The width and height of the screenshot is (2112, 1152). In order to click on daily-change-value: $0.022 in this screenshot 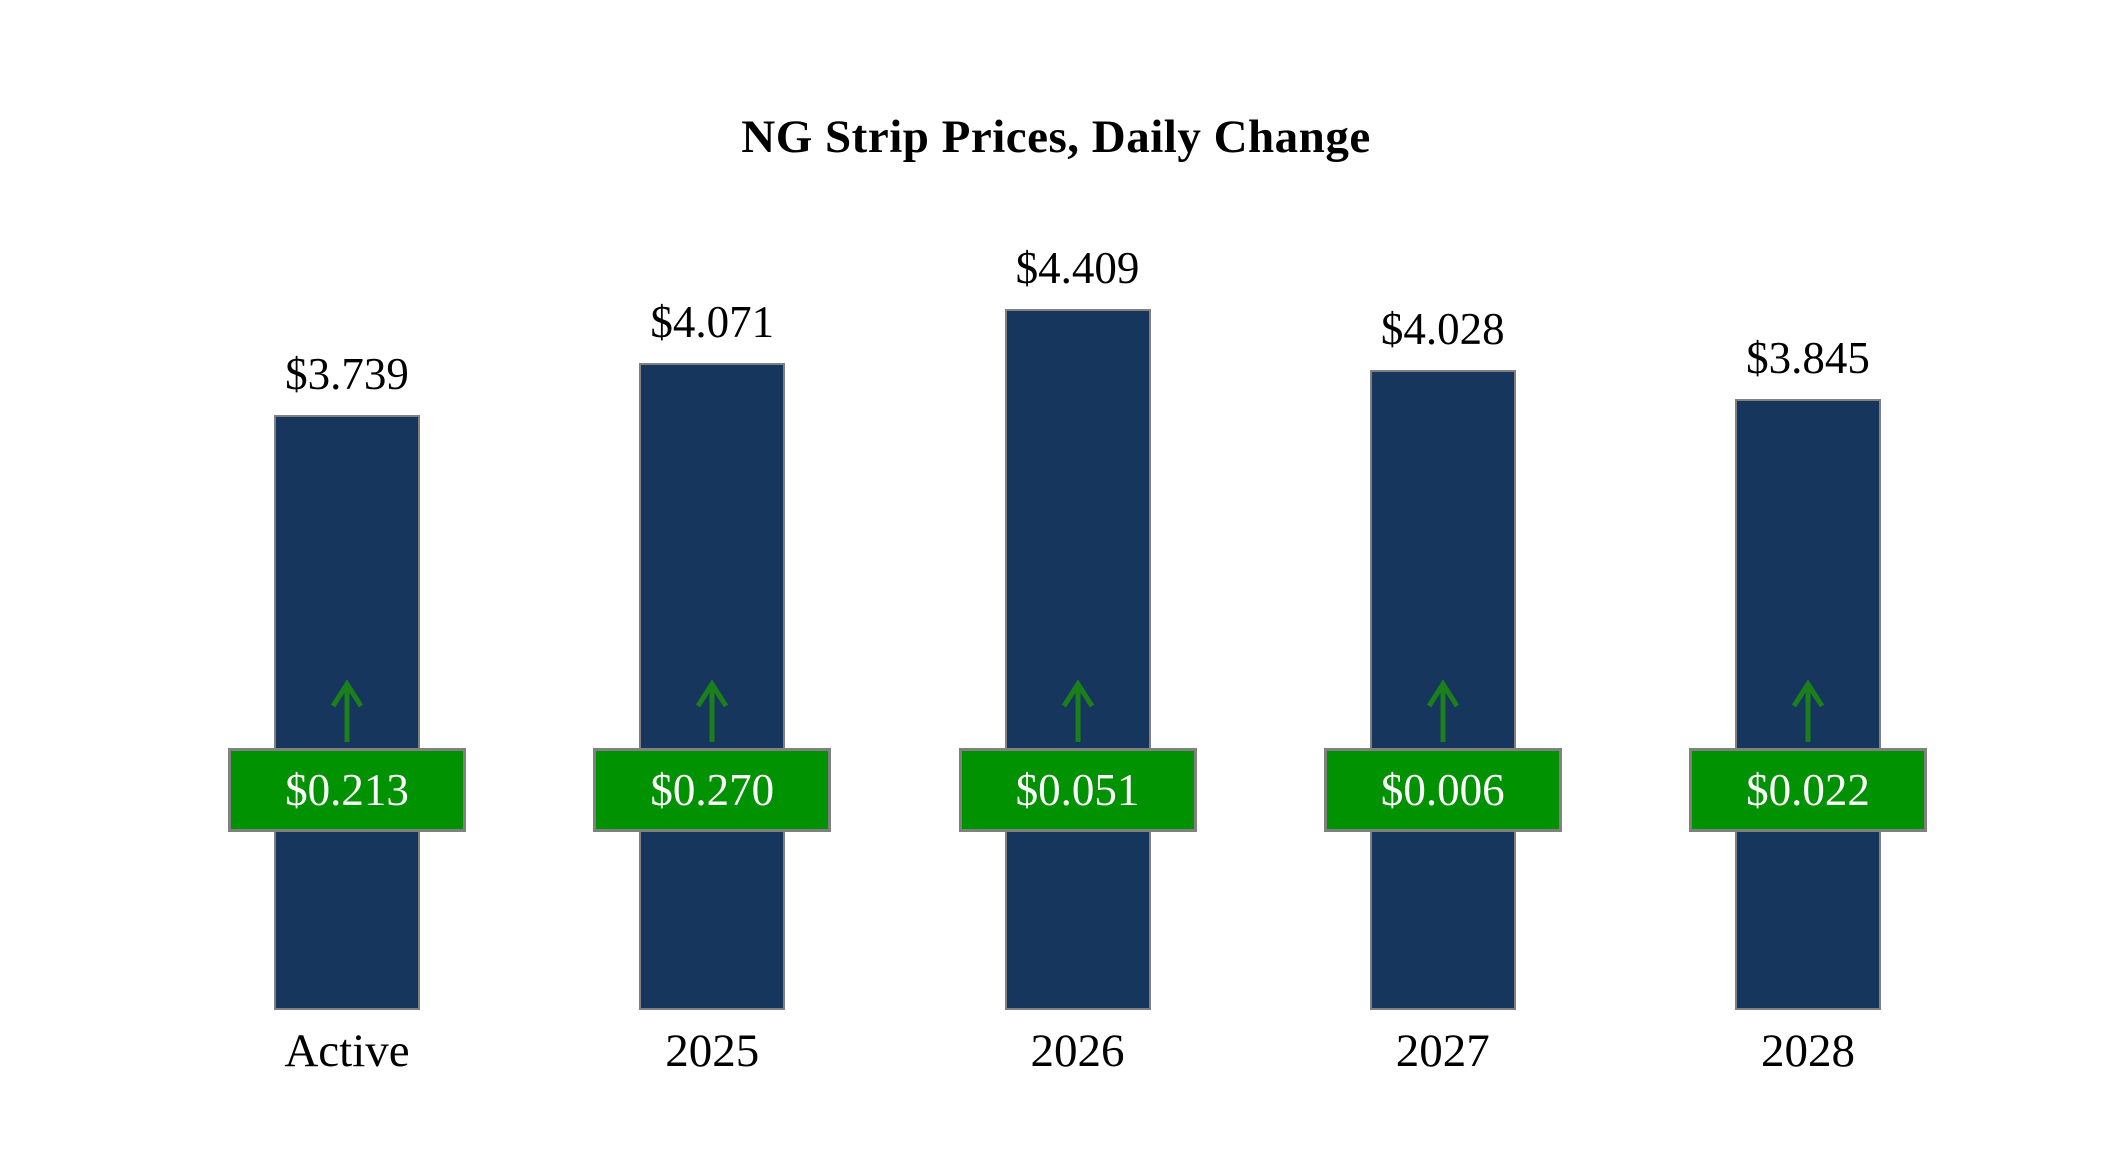, I will do `click(1808, 789)`.